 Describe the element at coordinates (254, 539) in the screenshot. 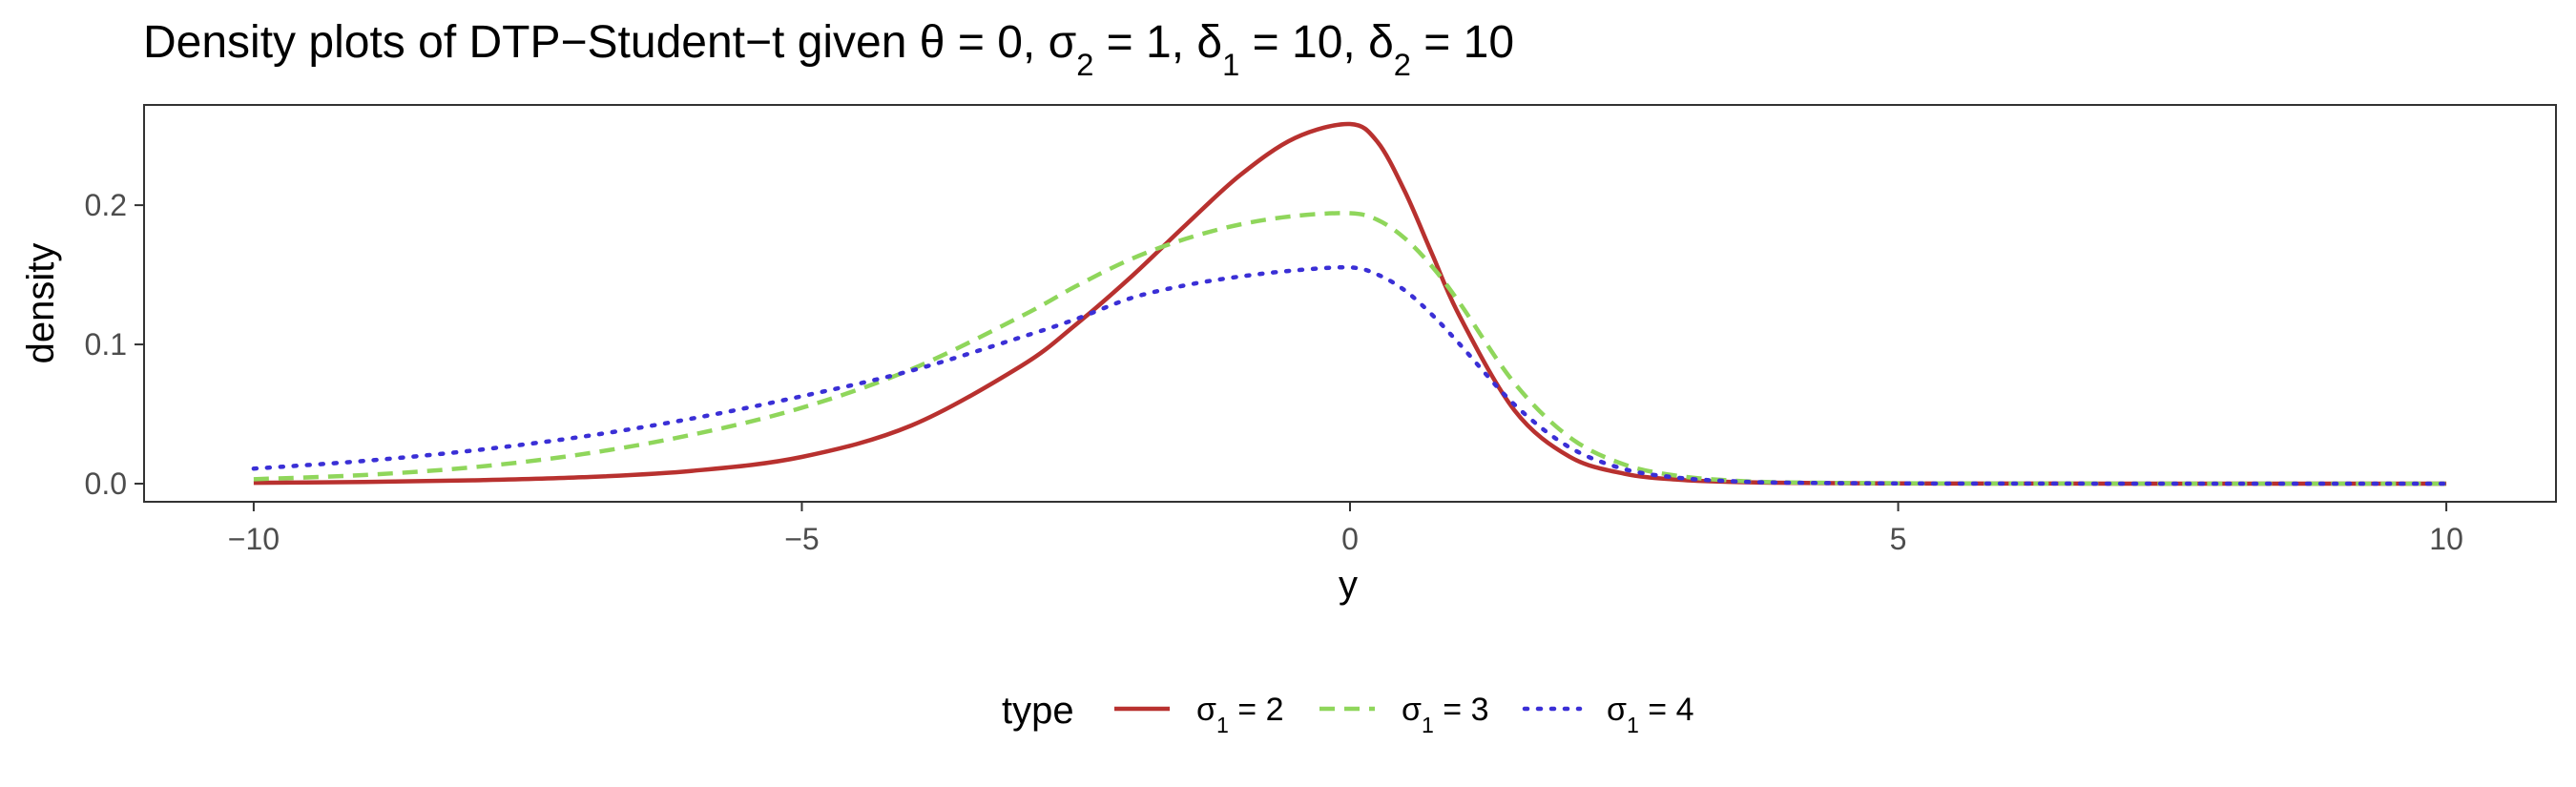

I see `x-tick-label: −10` at that location.